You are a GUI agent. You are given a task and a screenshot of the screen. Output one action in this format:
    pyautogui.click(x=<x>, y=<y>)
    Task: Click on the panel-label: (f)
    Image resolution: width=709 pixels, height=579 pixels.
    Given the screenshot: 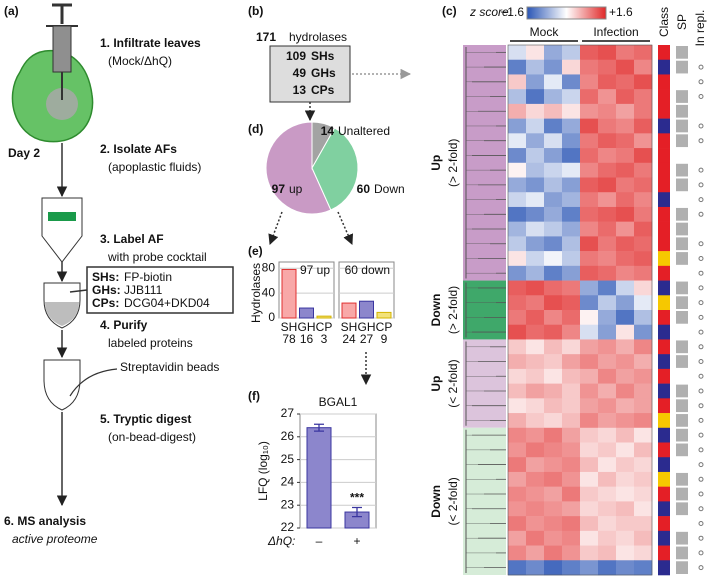 What is the action you would take?
    pyautogui.click(x=254, y=396)
    